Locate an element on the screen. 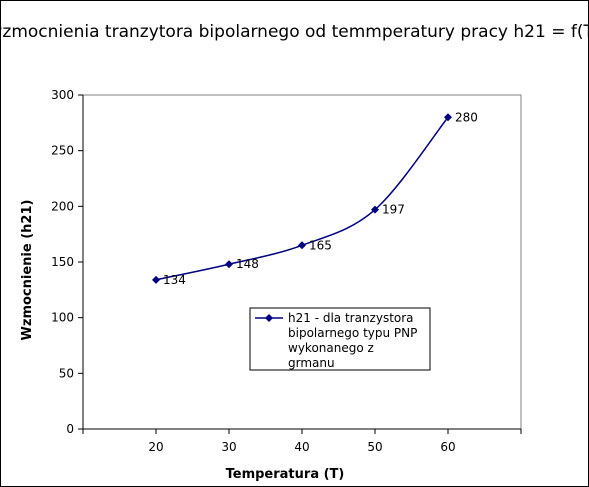  x-tick-label: 60 is located at coordinates (447, 447).